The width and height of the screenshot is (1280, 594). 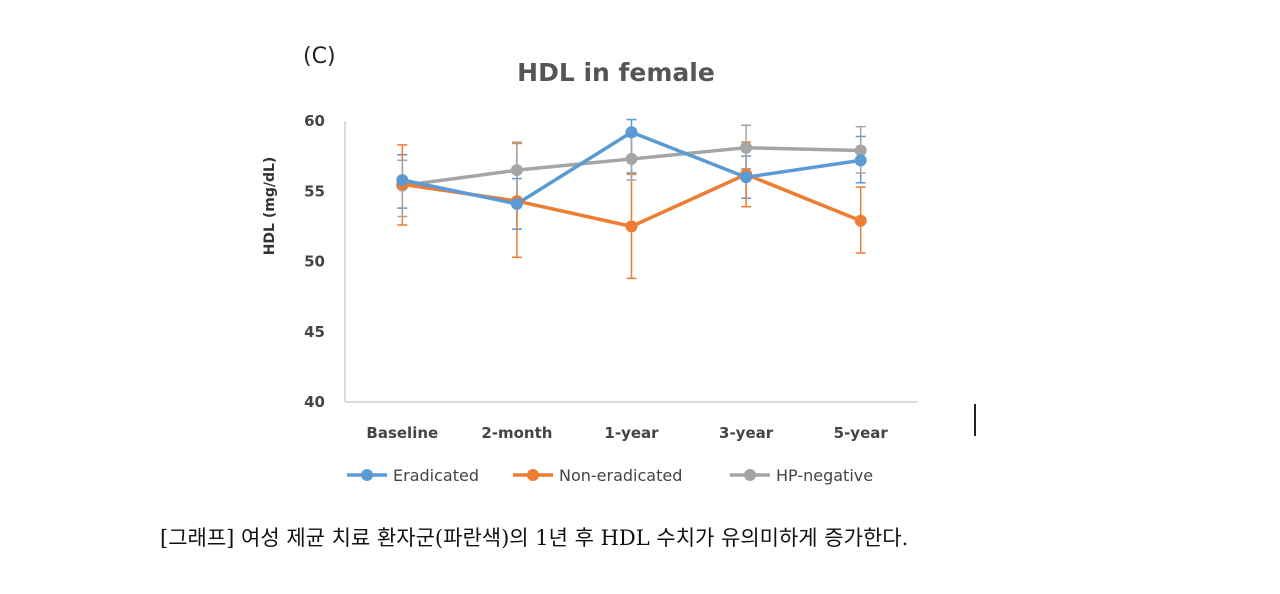 I want to click on legend-item: Non-eradicated, so click(x=597, y=475).